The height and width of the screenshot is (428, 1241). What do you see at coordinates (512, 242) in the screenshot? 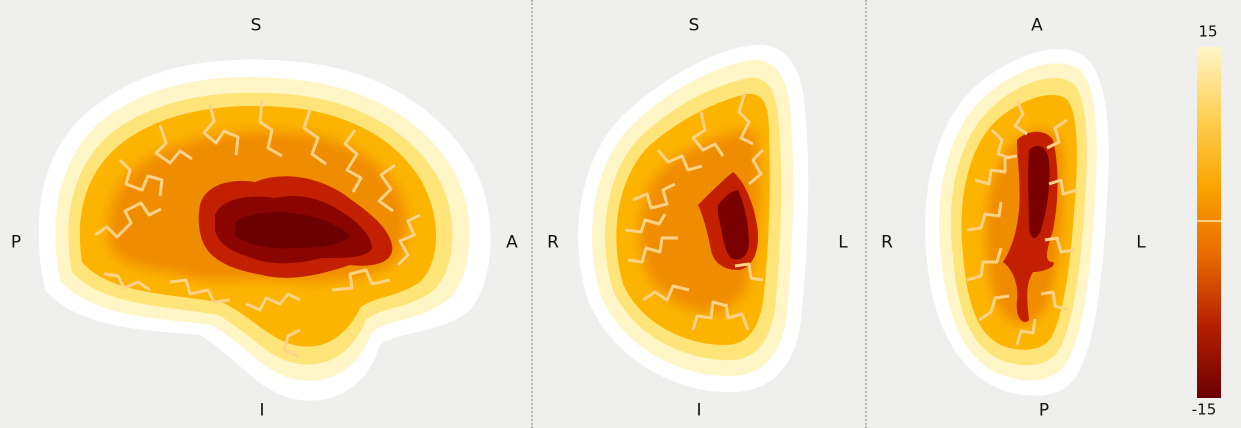
I see `sagittal-label-right: A` at bounding box center [512, 242].